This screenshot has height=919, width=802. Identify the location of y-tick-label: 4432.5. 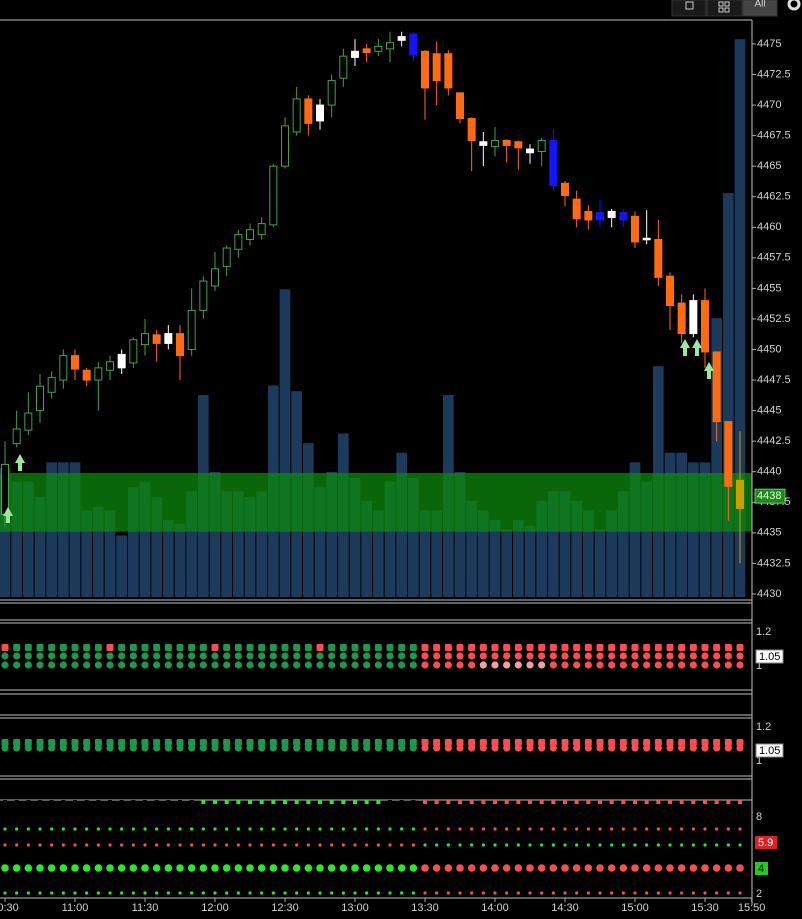
(774, 563).